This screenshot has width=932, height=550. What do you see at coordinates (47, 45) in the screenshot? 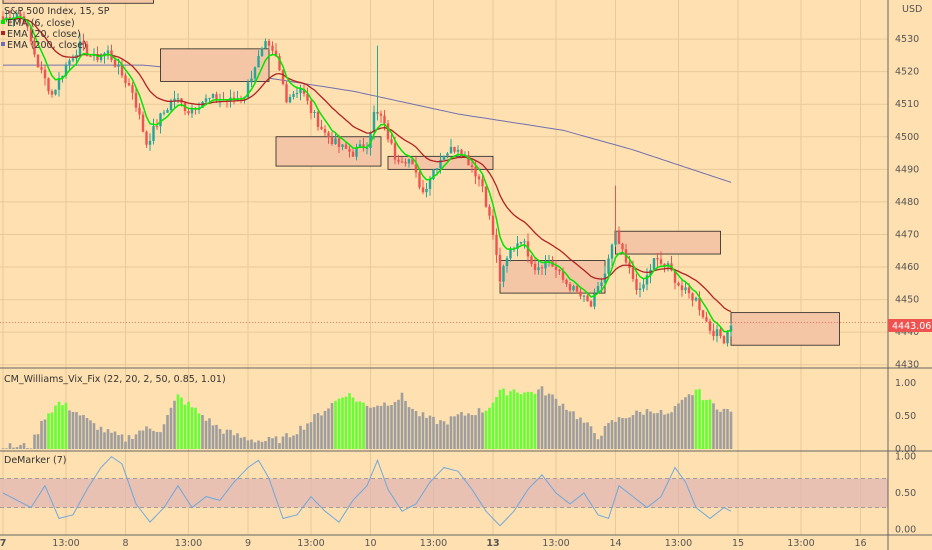
I see `legend-label: EMA (200, close)` at bounding box center [47, 45].